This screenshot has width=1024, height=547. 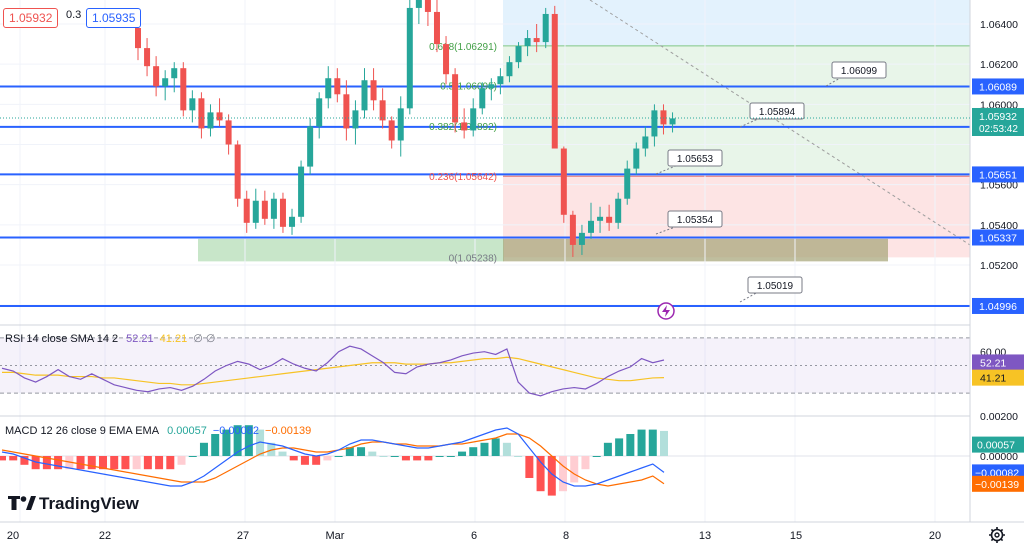 I want to click on callout-text: 1.05653, so click(x=695, y=159).